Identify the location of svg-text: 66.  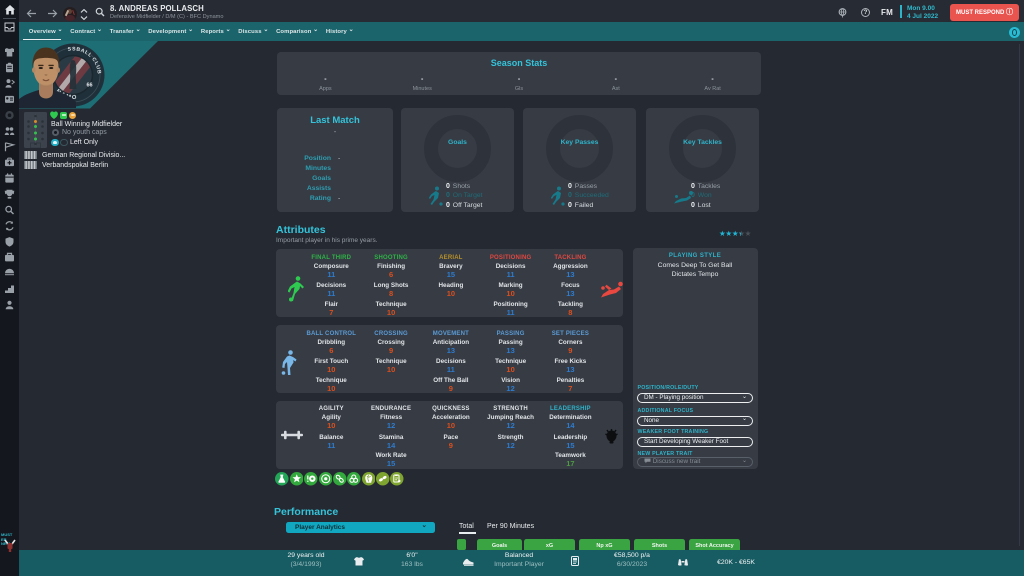
(90, 86).